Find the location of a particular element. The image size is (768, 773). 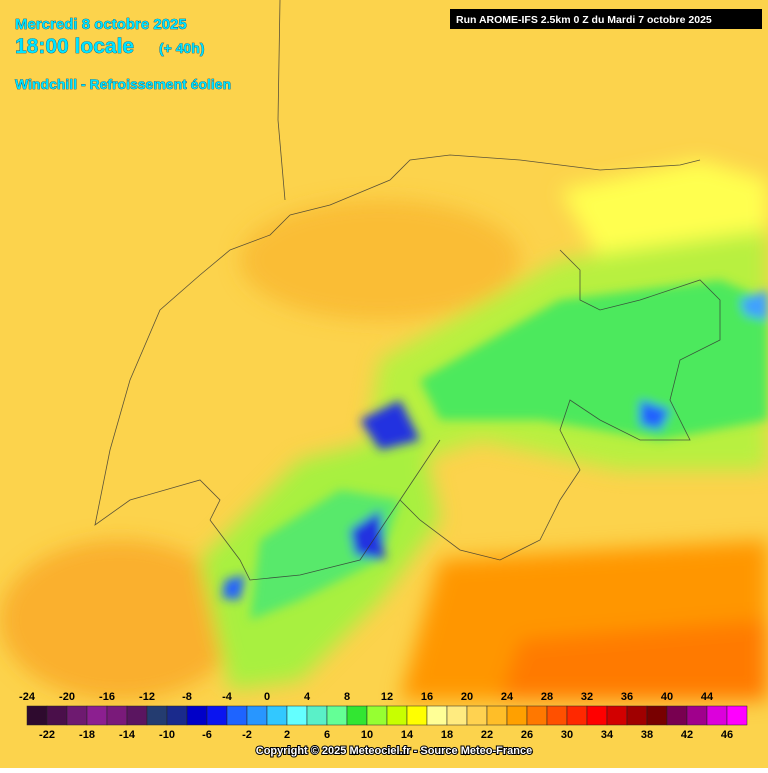

run-banner is located at coordinates (606, 19).